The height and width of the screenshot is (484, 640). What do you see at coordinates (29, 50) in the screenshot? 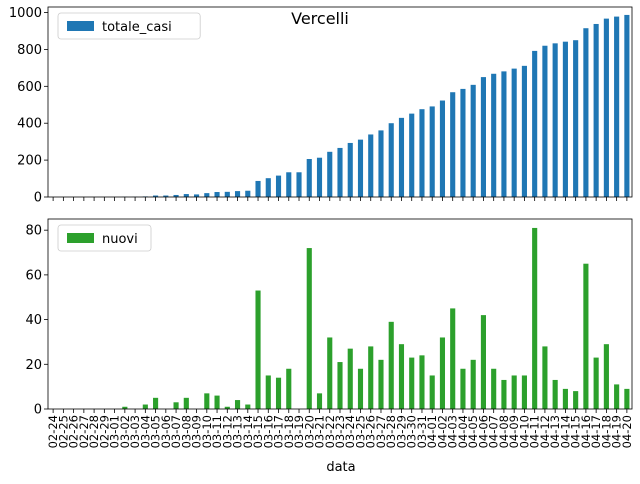
I see `y-tick-label: 800` at bounding box center [29, 50].